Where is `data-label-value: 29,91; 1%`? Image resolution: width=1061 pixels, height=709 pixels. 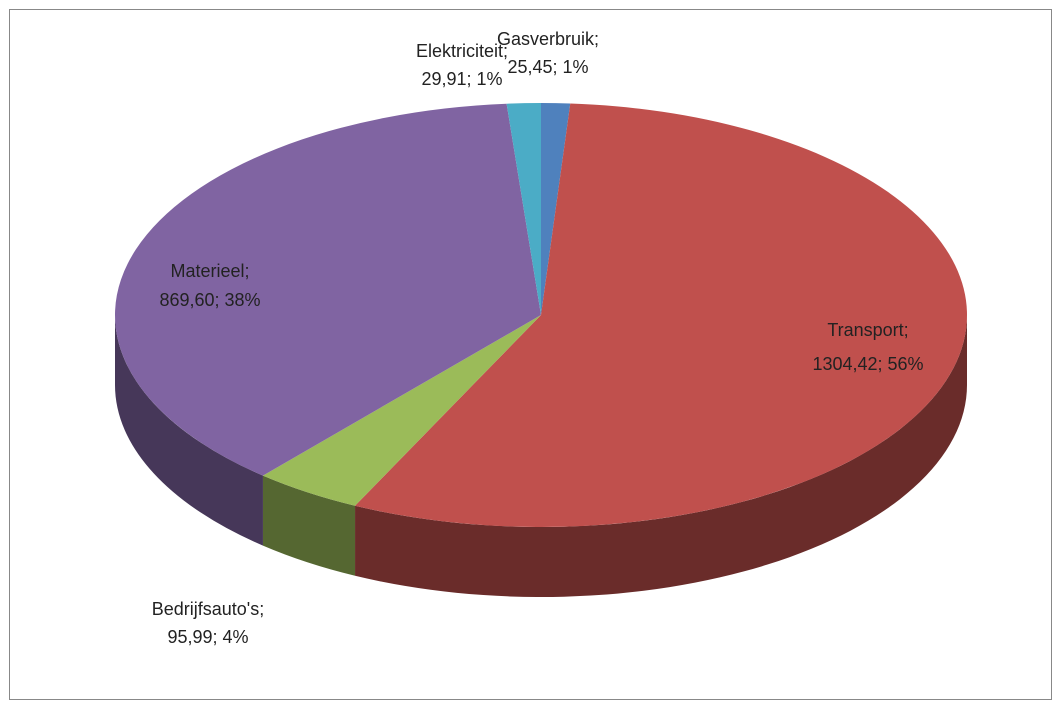
data-label-value: 29,91; 1% is located at coordinates (461, 79).